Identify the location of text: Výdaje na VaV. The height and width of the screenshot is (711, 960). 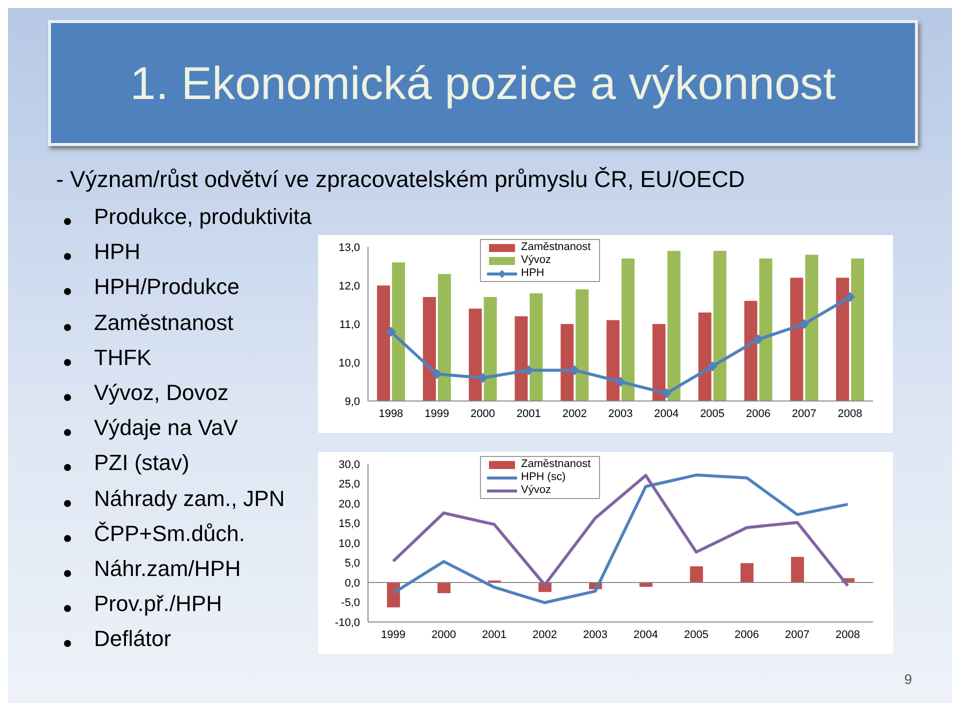
(166, 428).